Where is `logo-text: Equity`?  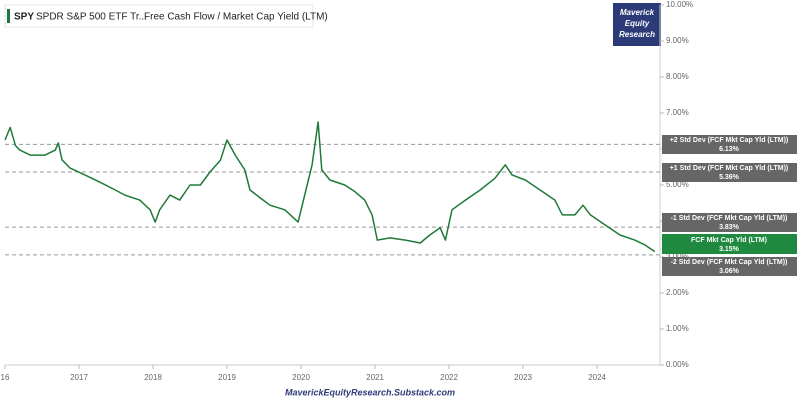
logo-text: Equity is located at coordinates (637, 23).